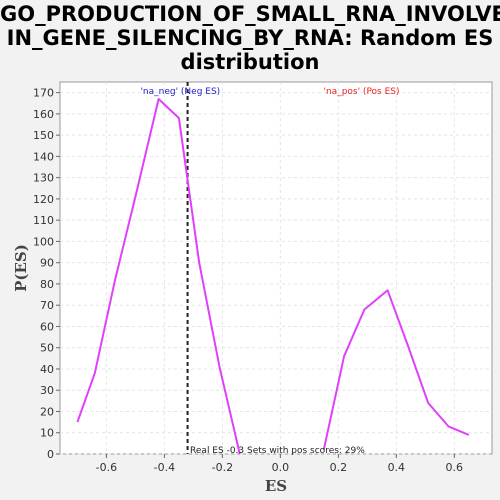  I want to click on x-tick-label: -0.6, so click(106, 467).